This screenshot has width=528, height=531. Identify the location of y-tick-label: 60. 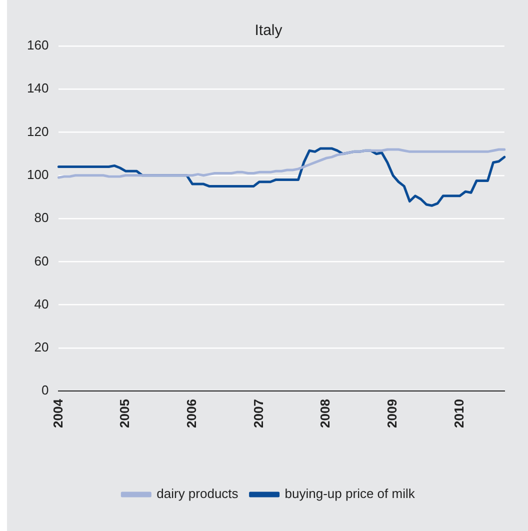
(41, 260).